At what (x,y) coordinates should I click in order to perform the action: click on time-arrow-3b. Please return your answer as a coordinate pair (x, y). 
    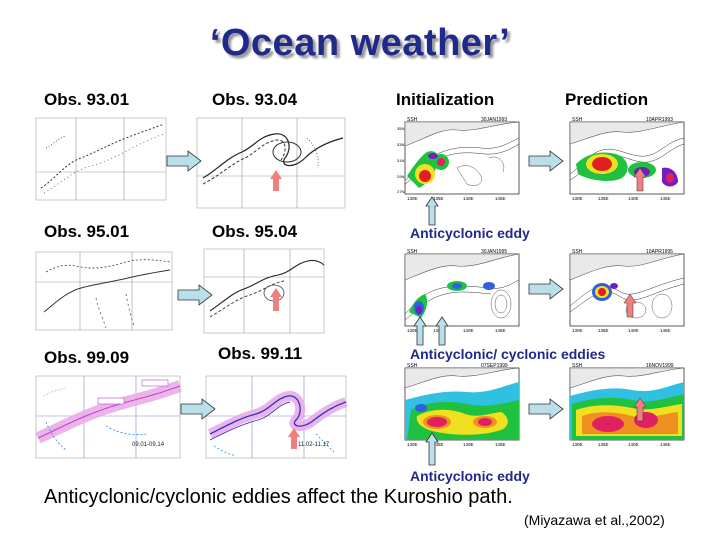
    Looking at the image, I should click on (546, 409).